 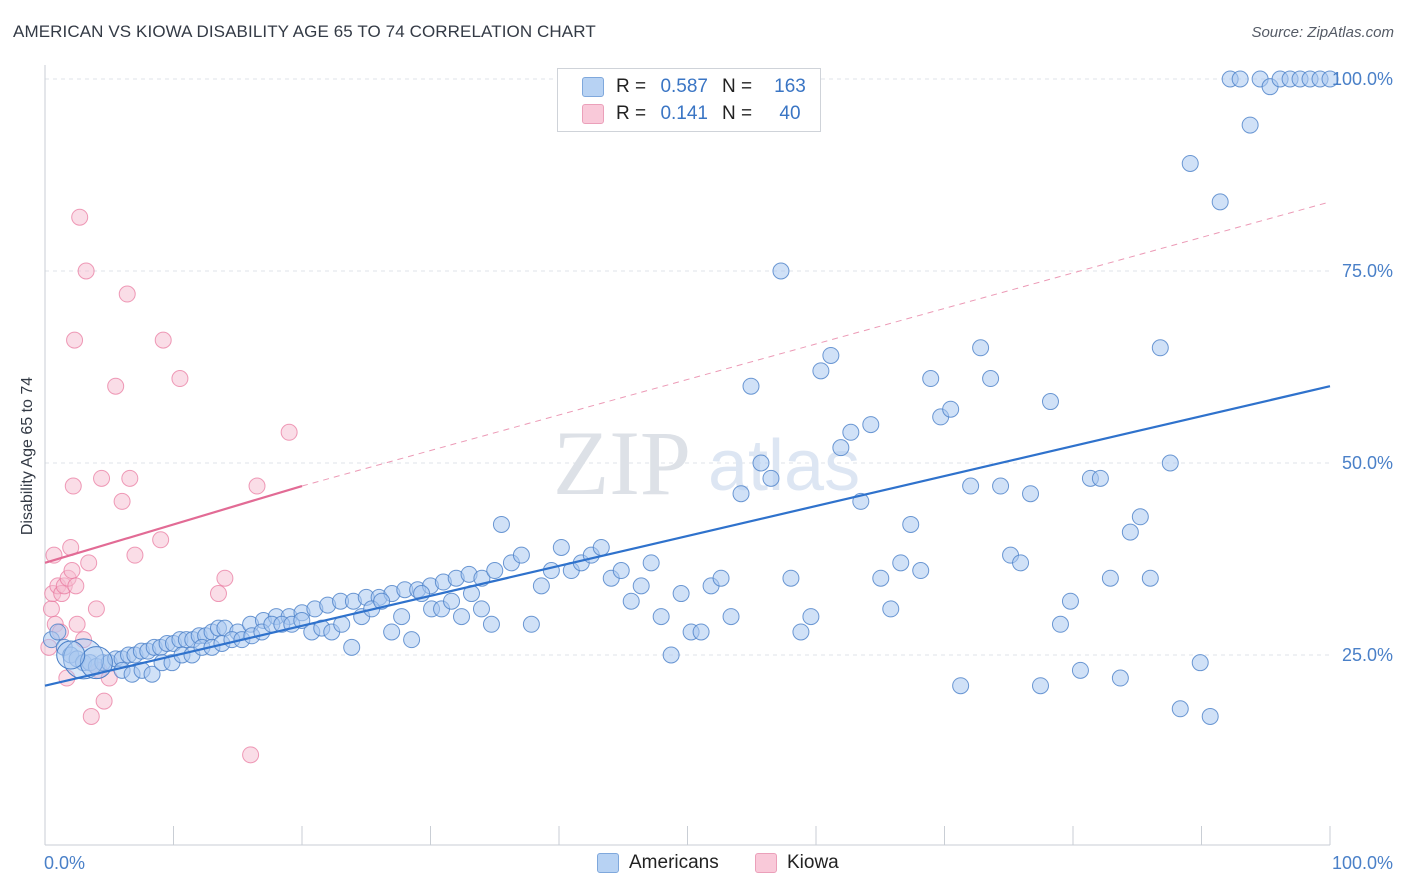 I want to click on watermark-zip: ZIP, so click(x=622, y=463).